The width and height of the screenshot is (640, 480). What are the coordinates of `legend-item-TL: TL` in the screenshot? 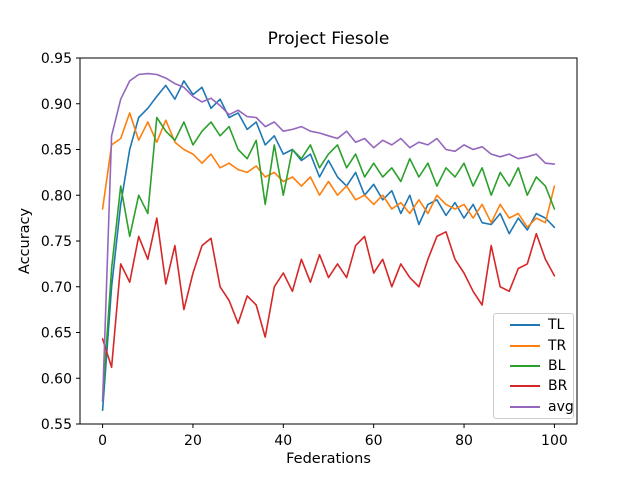 It's located at (541, 325).